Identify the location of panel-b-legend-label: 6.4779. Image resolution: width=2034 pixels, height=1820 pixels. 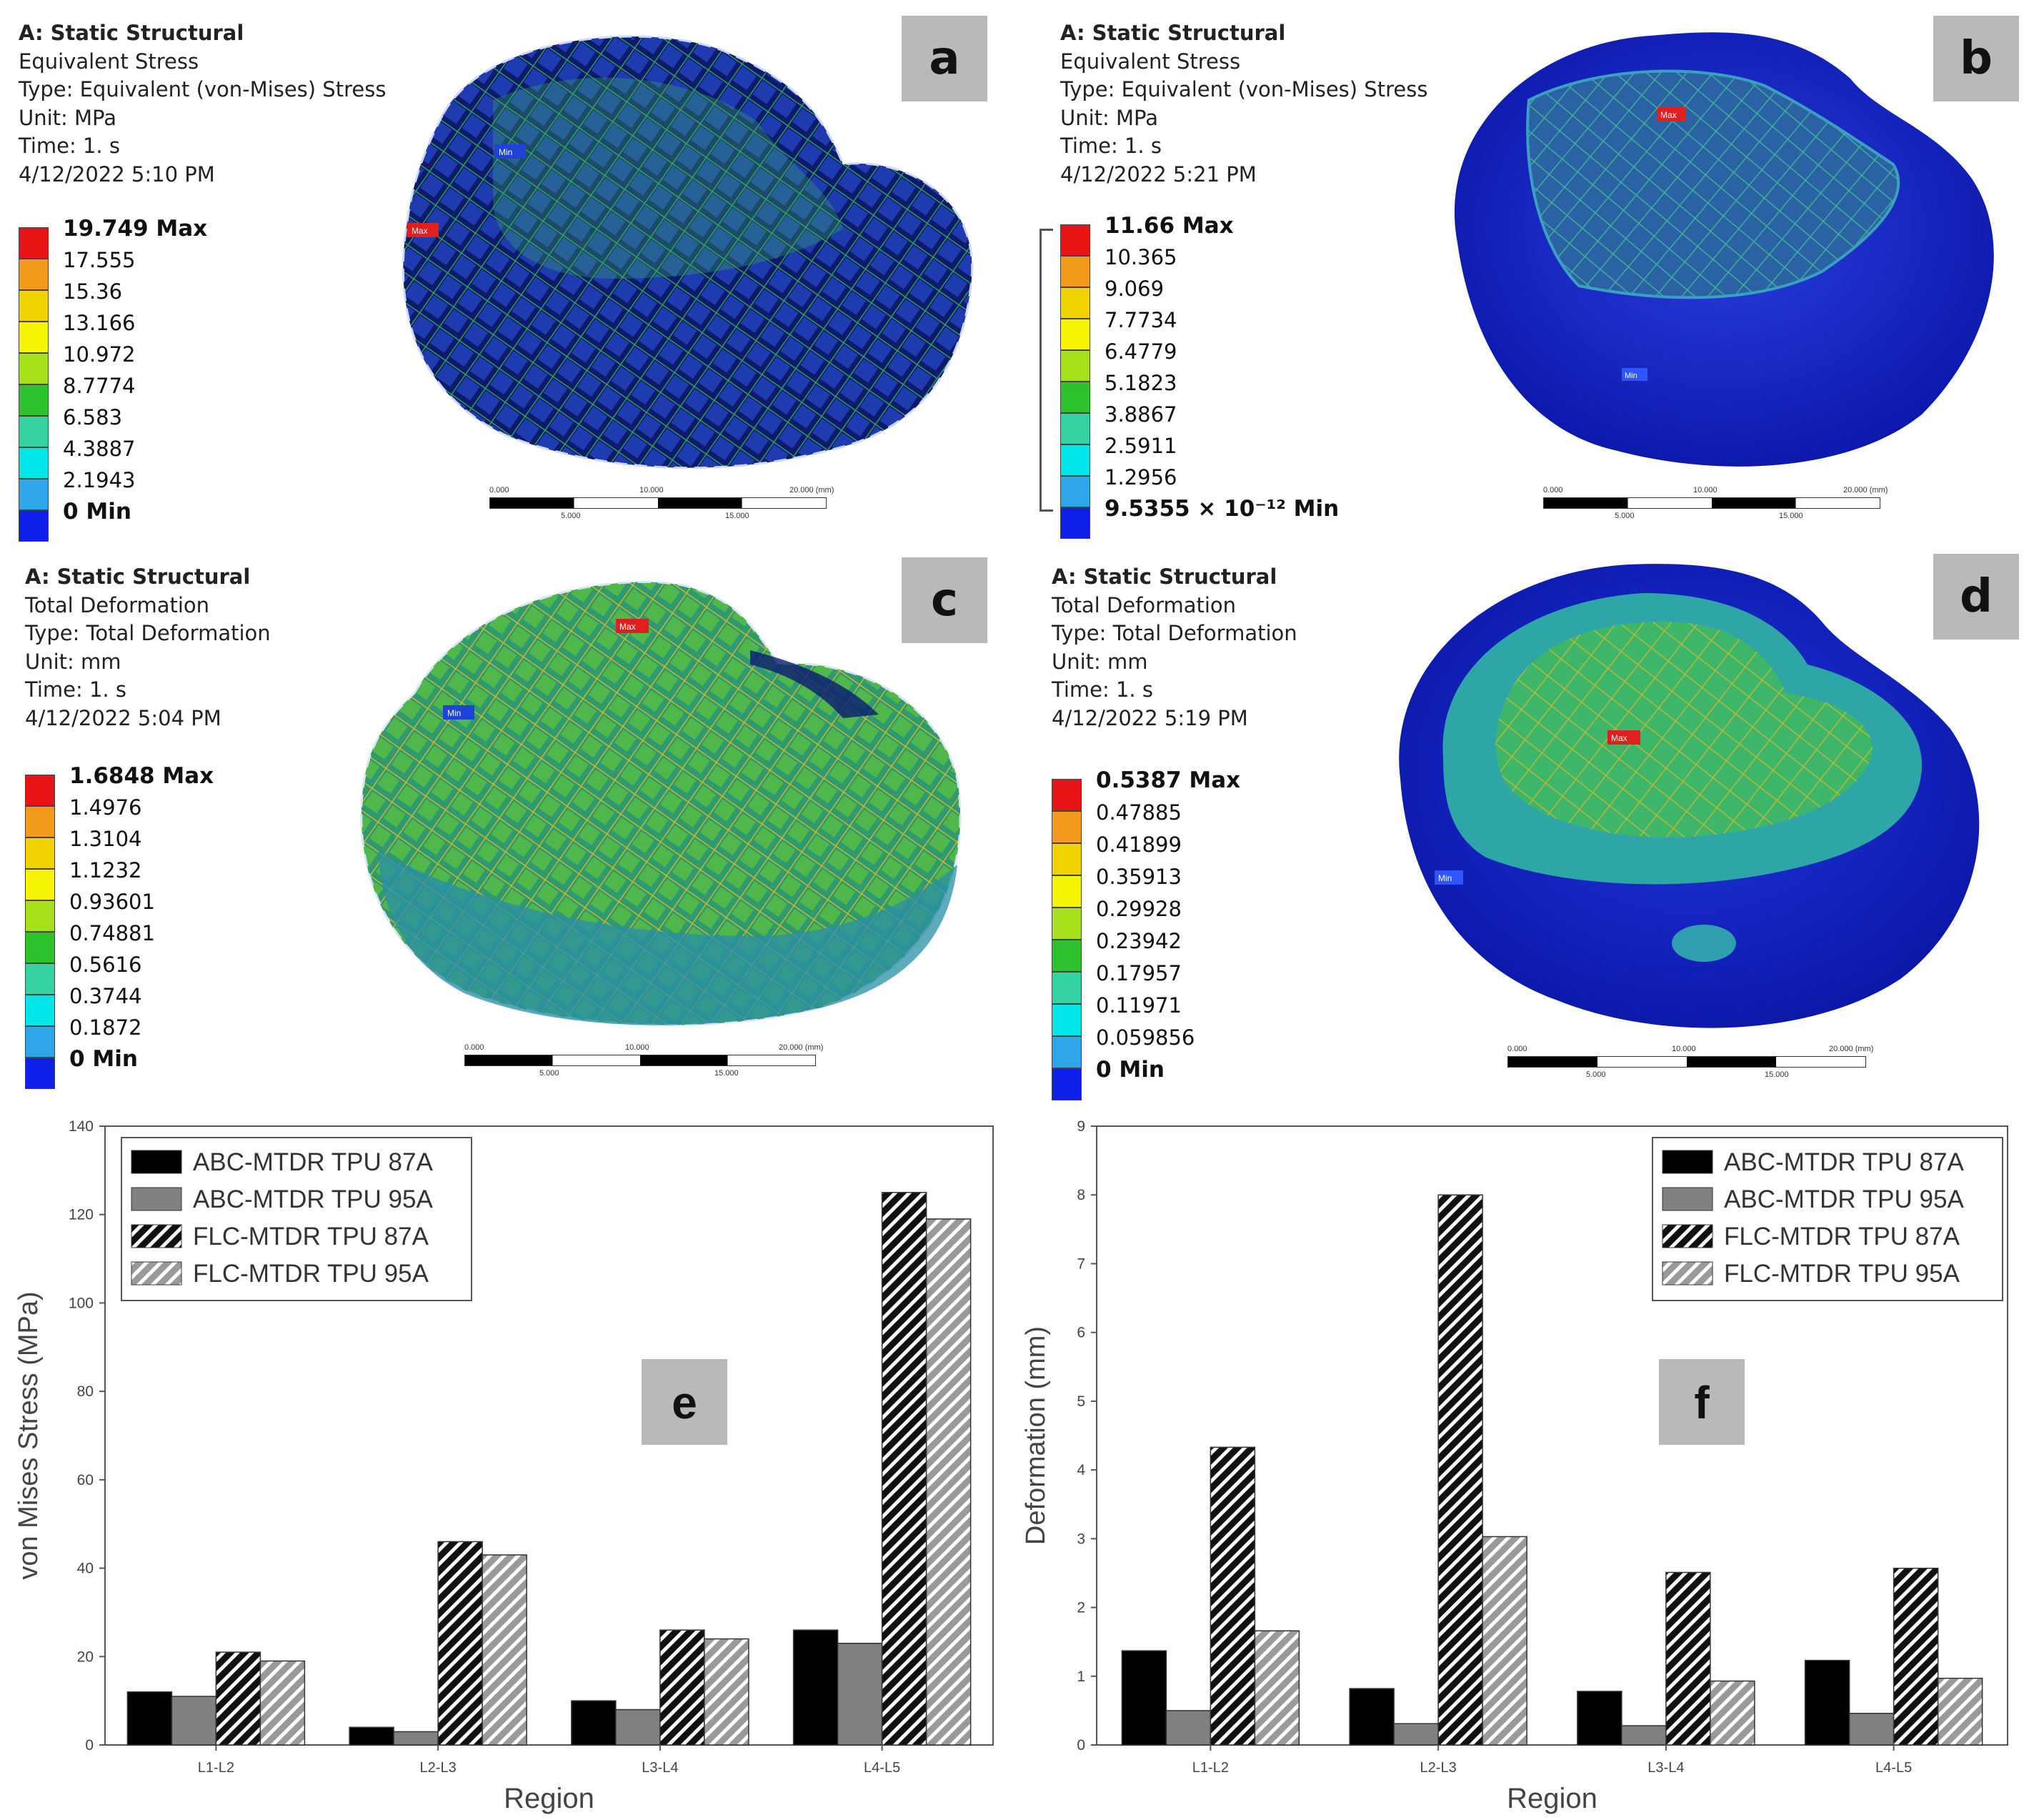
(1141, 351).